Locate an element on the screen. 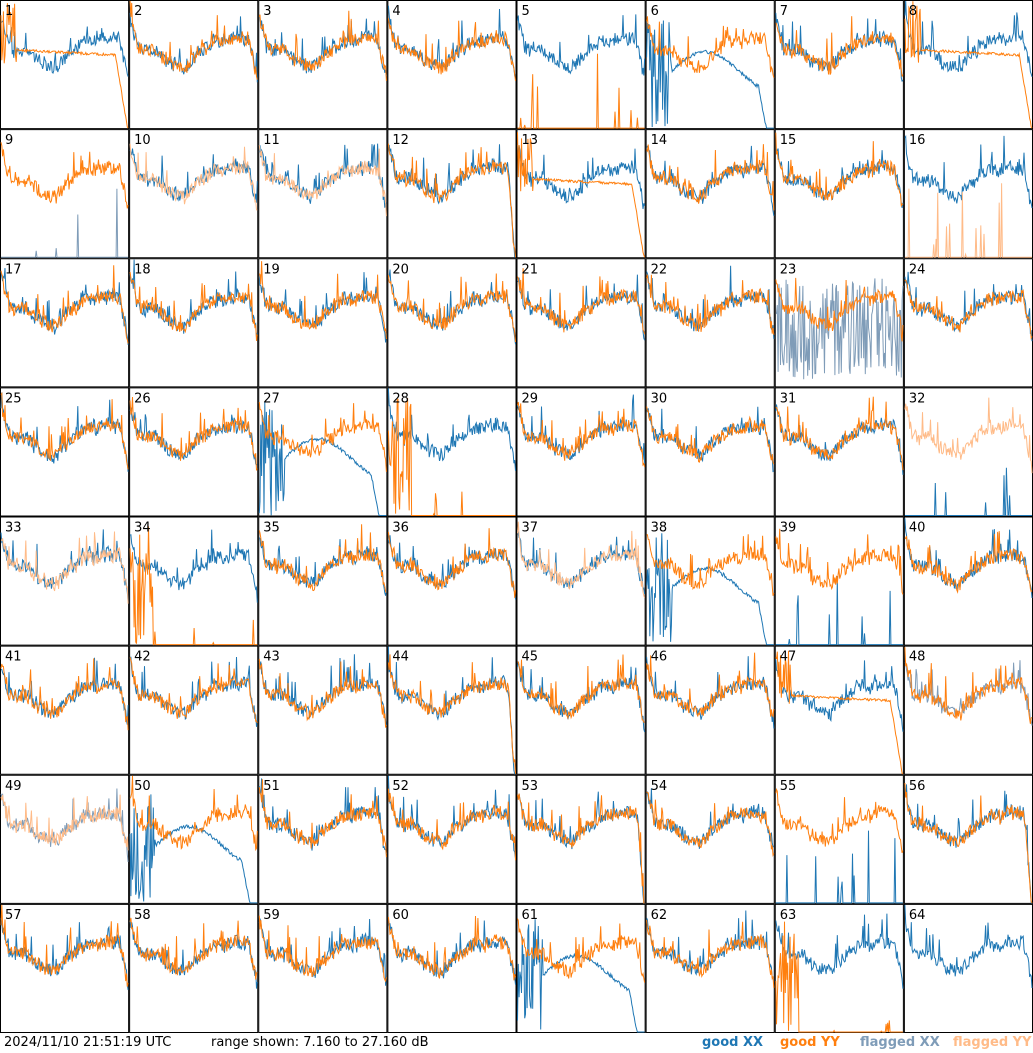 This screenshot has width=1033, height=1053. panel-62: 62 is located at coordinates (710, 968).